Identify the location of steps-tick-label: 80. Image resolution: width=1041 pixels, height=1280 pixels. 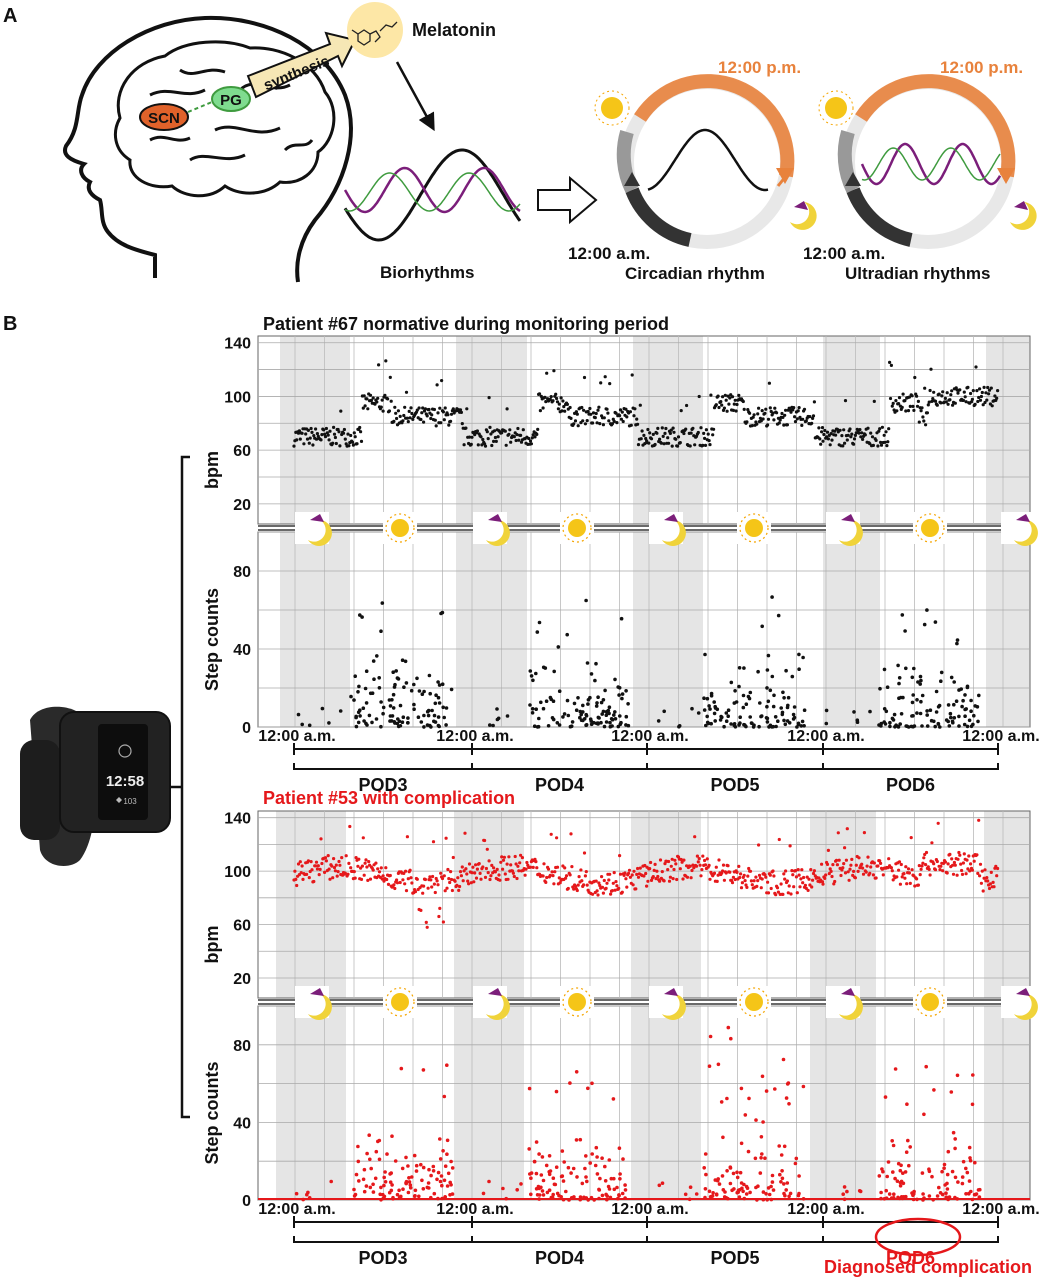
(242, 1046).